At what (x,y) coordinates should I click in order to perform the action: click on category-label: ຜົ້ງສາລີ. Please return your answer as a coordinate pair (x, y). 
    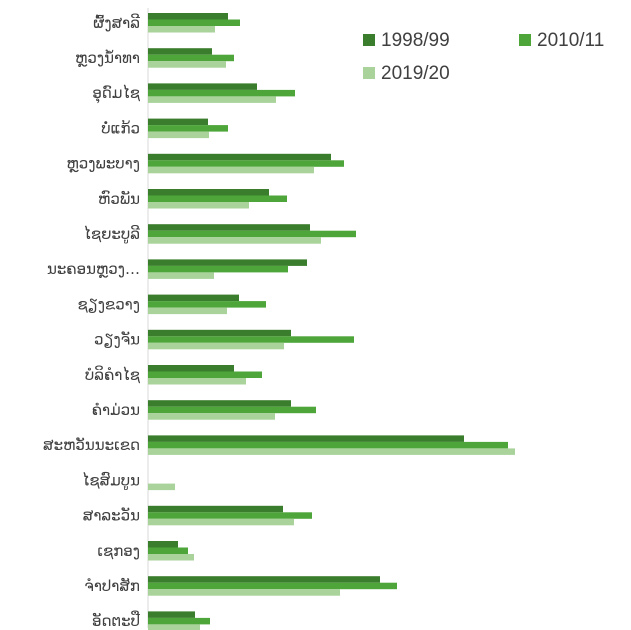
    Looking at the image, I should click on (116, 22).